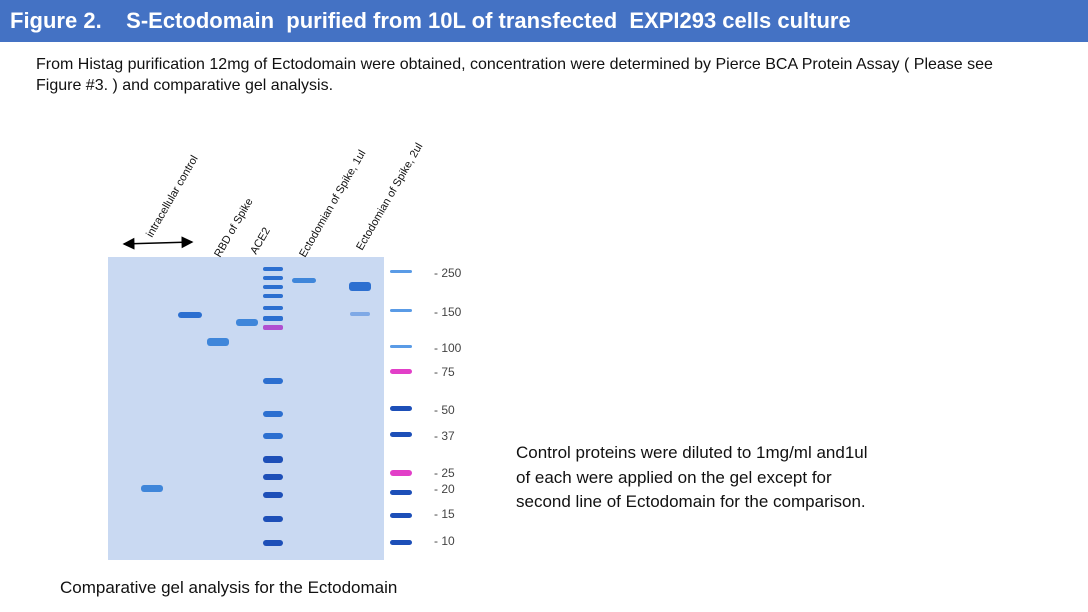 This screenshot has height=612, width=1088. I want to click on control-lane-arrow, so click(158, 243).